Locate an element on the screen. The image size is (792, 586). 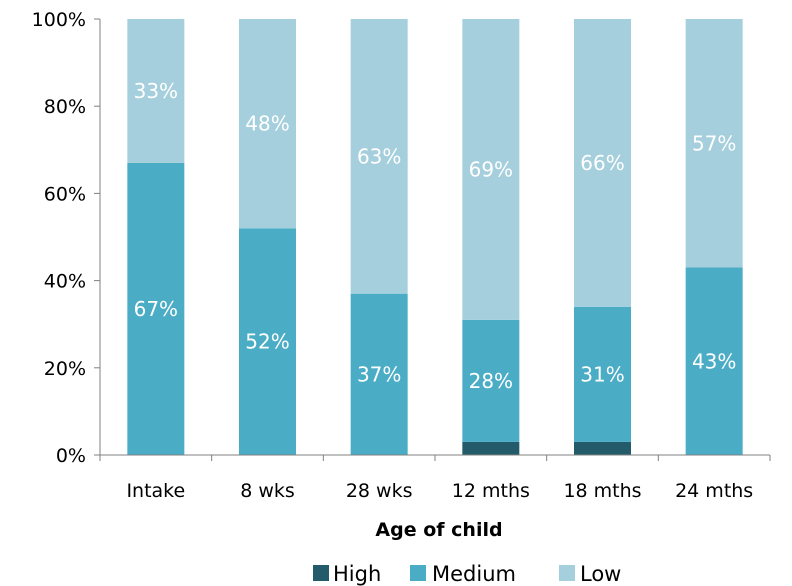
y-tick-label: 40% is located at coordinates (65, 282).